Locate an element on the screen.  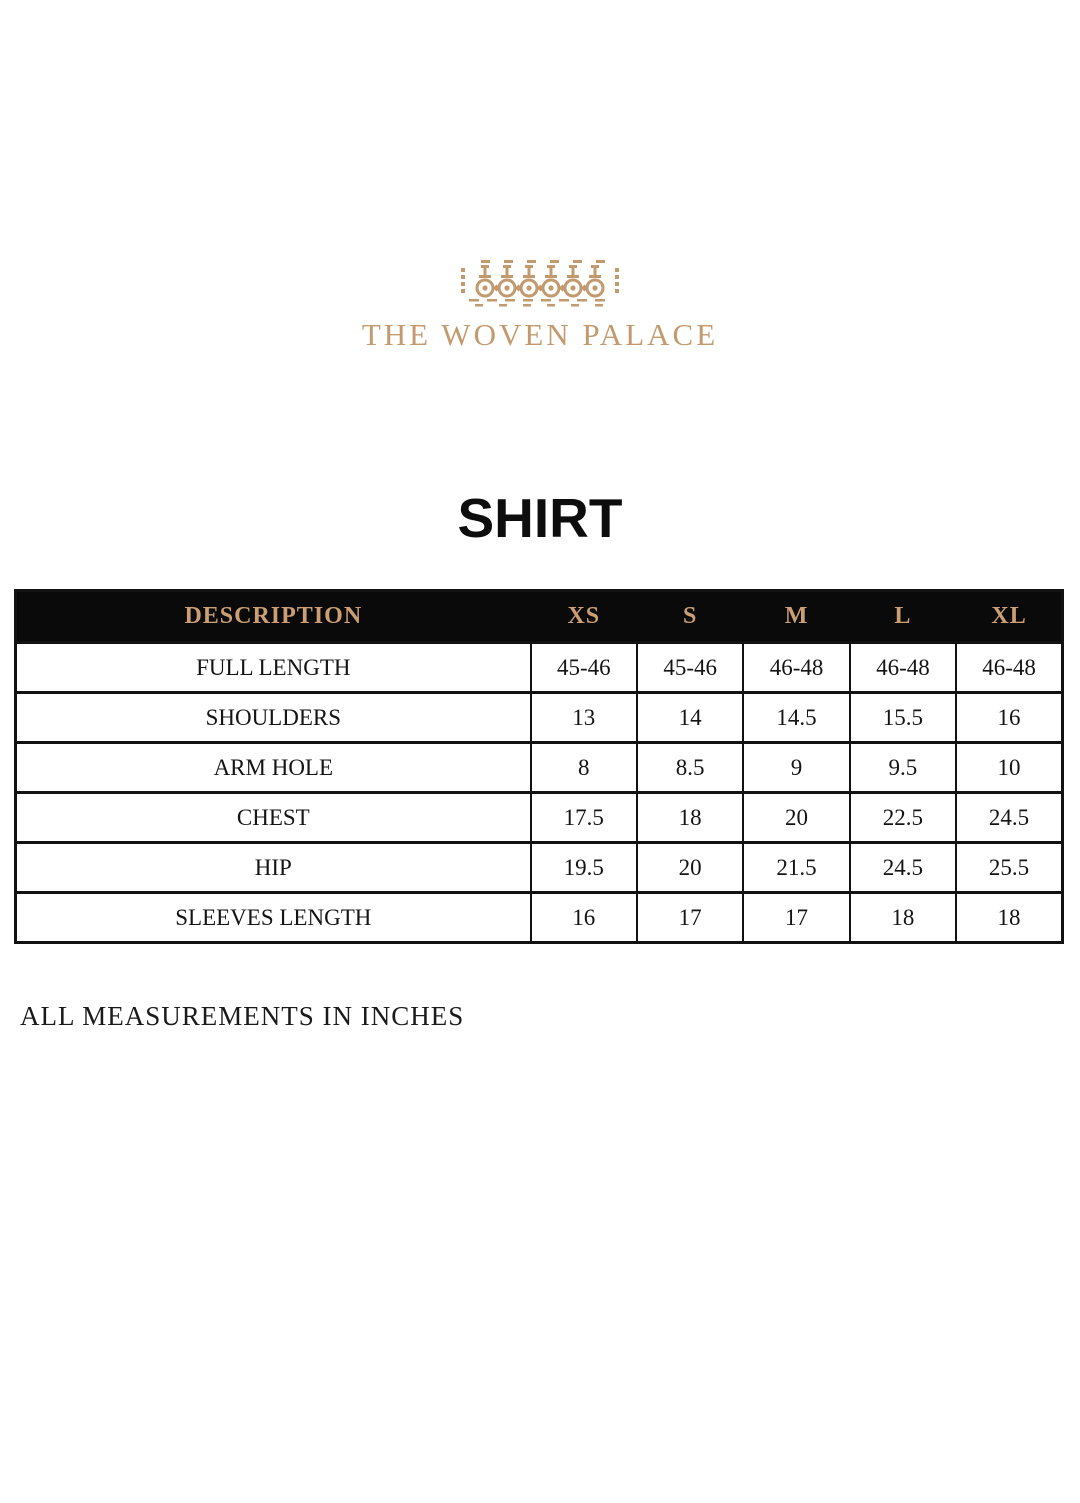
measurement-cell: 10 is located at coordinates (1009, 767).